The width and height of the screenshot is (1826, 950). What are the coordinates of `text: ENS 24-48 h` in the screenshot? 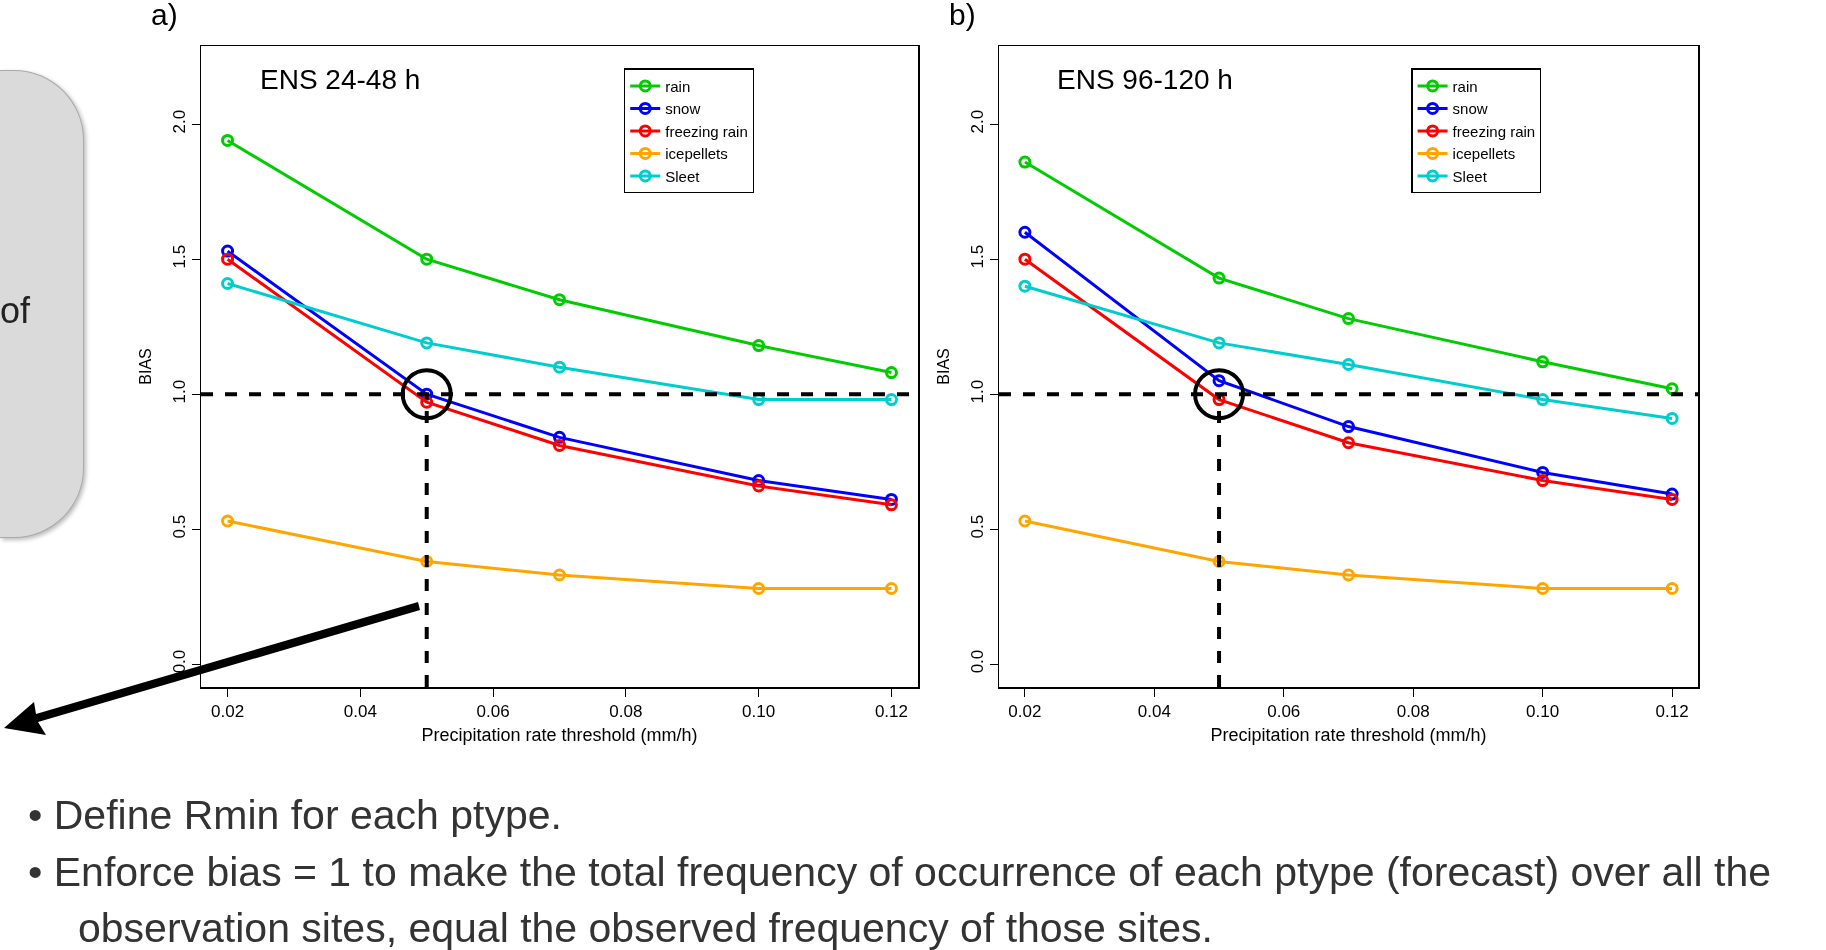 It's located at (340, 79).